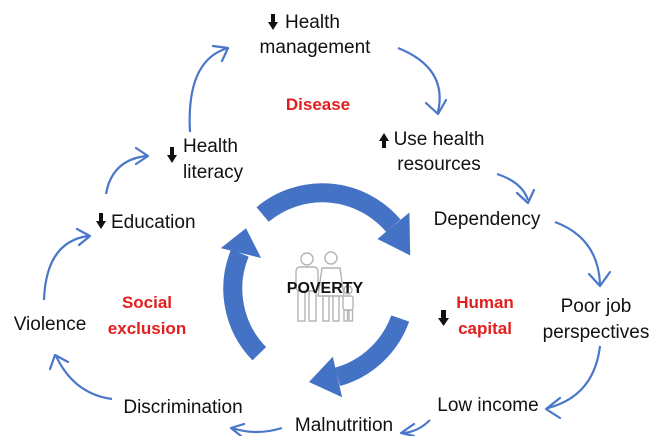 The image size is (666, 441). Describe the element at coordinates (318, 104) in the screenshot. I see `section-disease: Disease` at that location.